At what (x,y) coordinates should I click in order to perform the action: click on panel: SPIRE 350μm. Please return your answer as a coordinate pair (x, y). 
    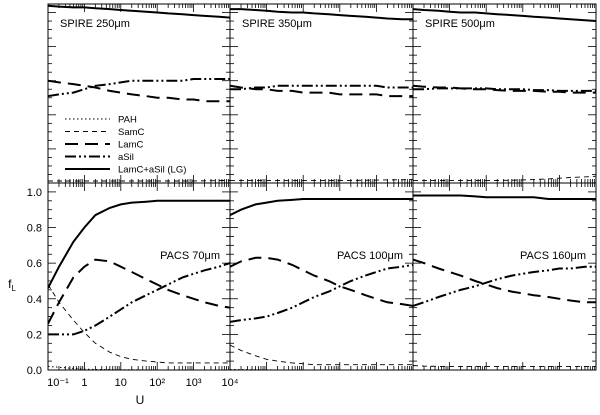
    Looking at the image, I should click on (321, 93).